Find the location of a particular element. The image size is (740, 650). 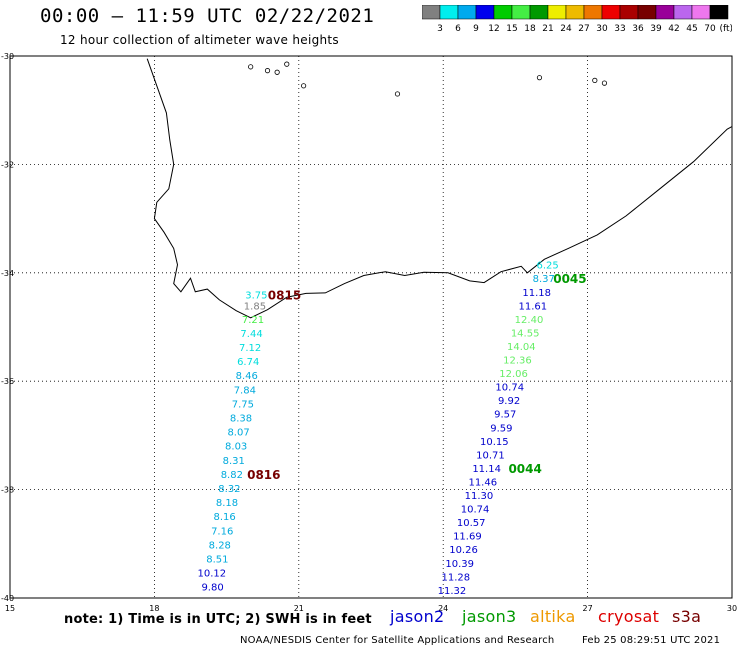

wave-height-colorbar: 3 6 9 12 15 18 21 24 27 30 33 36 39 42 45 70 (ft) is located at coordinates (577, 19).